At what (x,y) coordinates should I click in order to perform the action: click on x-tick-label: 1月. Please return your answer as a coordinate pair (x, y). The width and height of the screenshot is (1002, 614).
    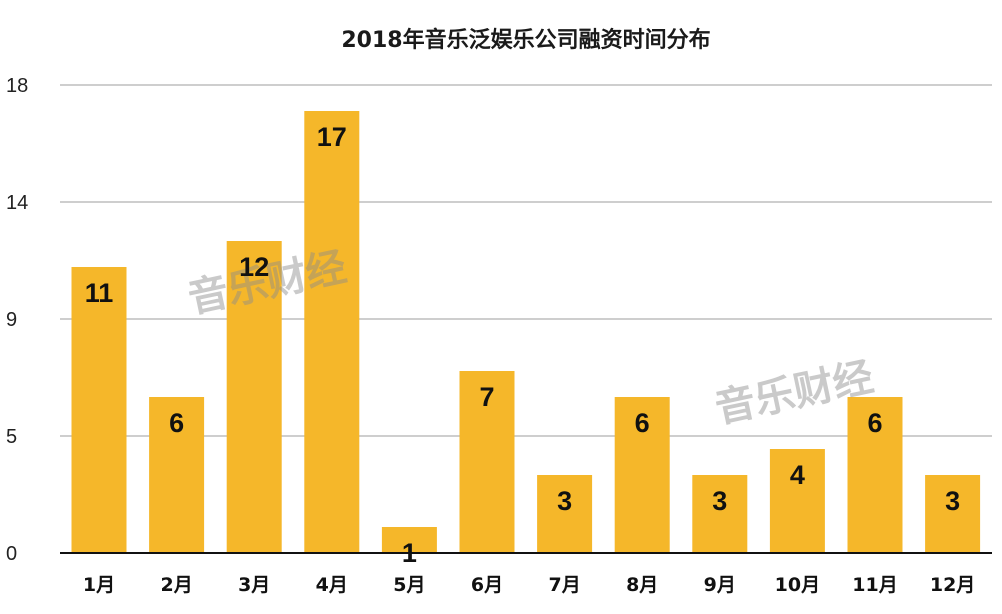
    Looking at the image, I should click on (99, 585).